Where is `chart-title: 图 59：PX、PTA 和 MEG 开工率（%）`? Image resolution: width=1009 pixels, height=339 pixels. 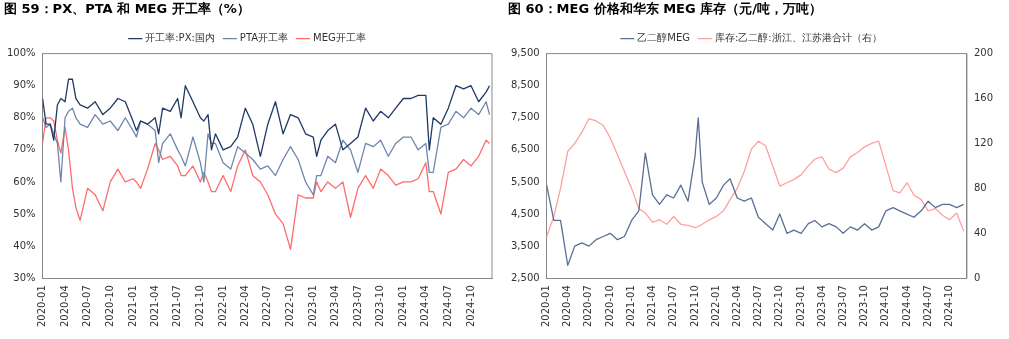
chart-title: 图 59：PX、PTA 和 MEG 开工率（%） is located at coordinates (127, 9).